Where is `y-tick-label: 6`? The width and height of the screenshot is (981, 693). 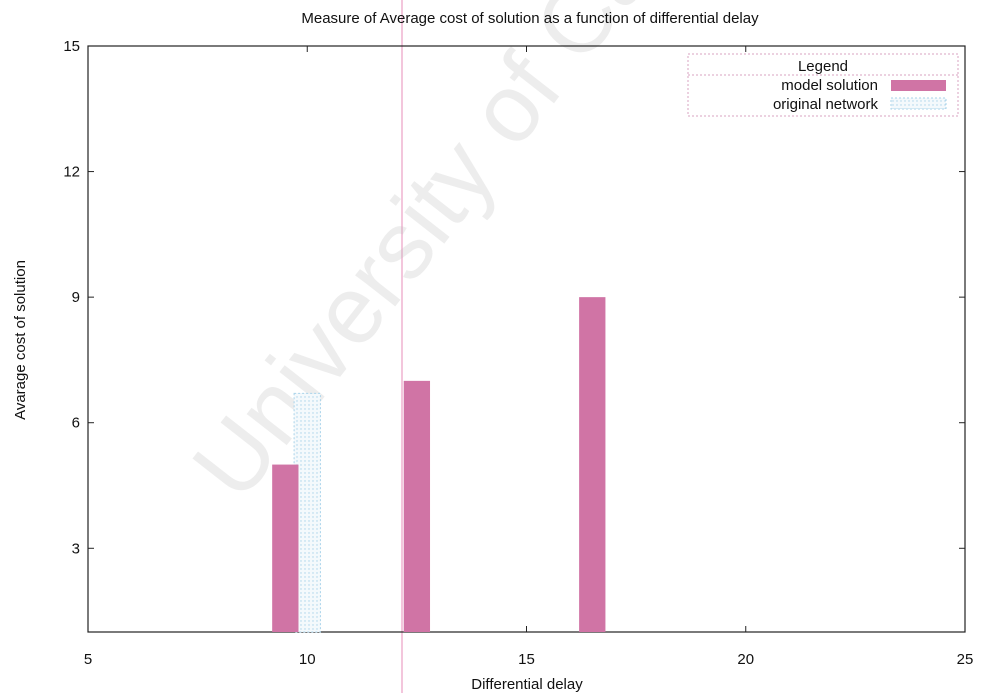
y-tick-label: 6 is located at coordinates (76, 423).